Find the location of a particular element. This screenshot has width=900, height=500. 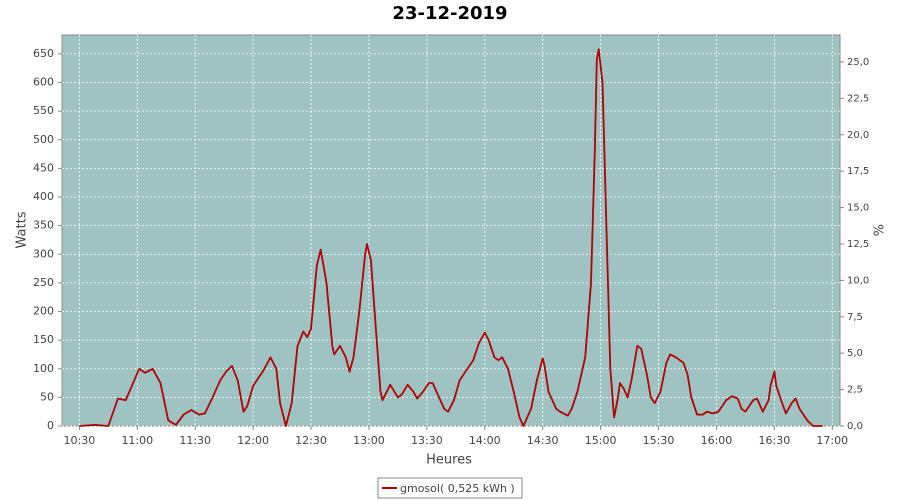

x-tick-label: 16:30 is located at coordinates (775, 440).